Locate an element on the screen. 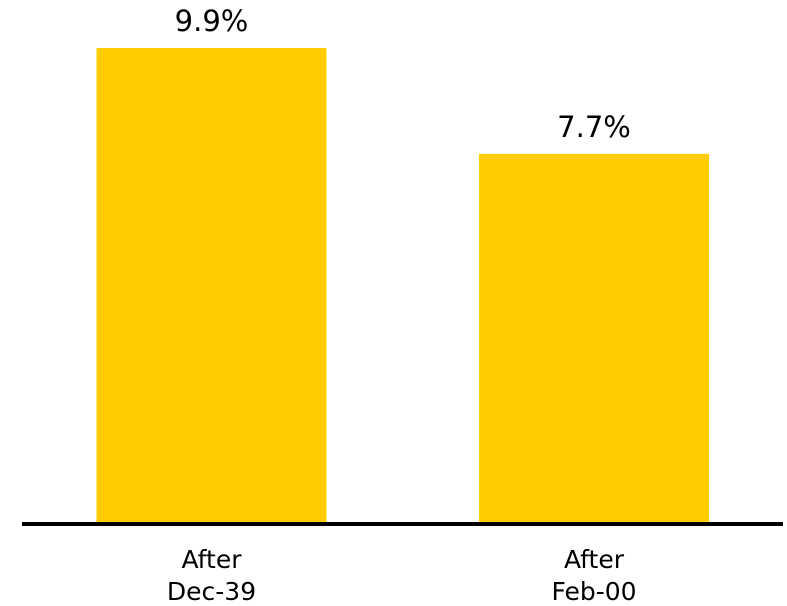 This screenshot has width=787, height=606. x-tick-label-1-line-2: Dec-39 is located at coordinates (211, 591).